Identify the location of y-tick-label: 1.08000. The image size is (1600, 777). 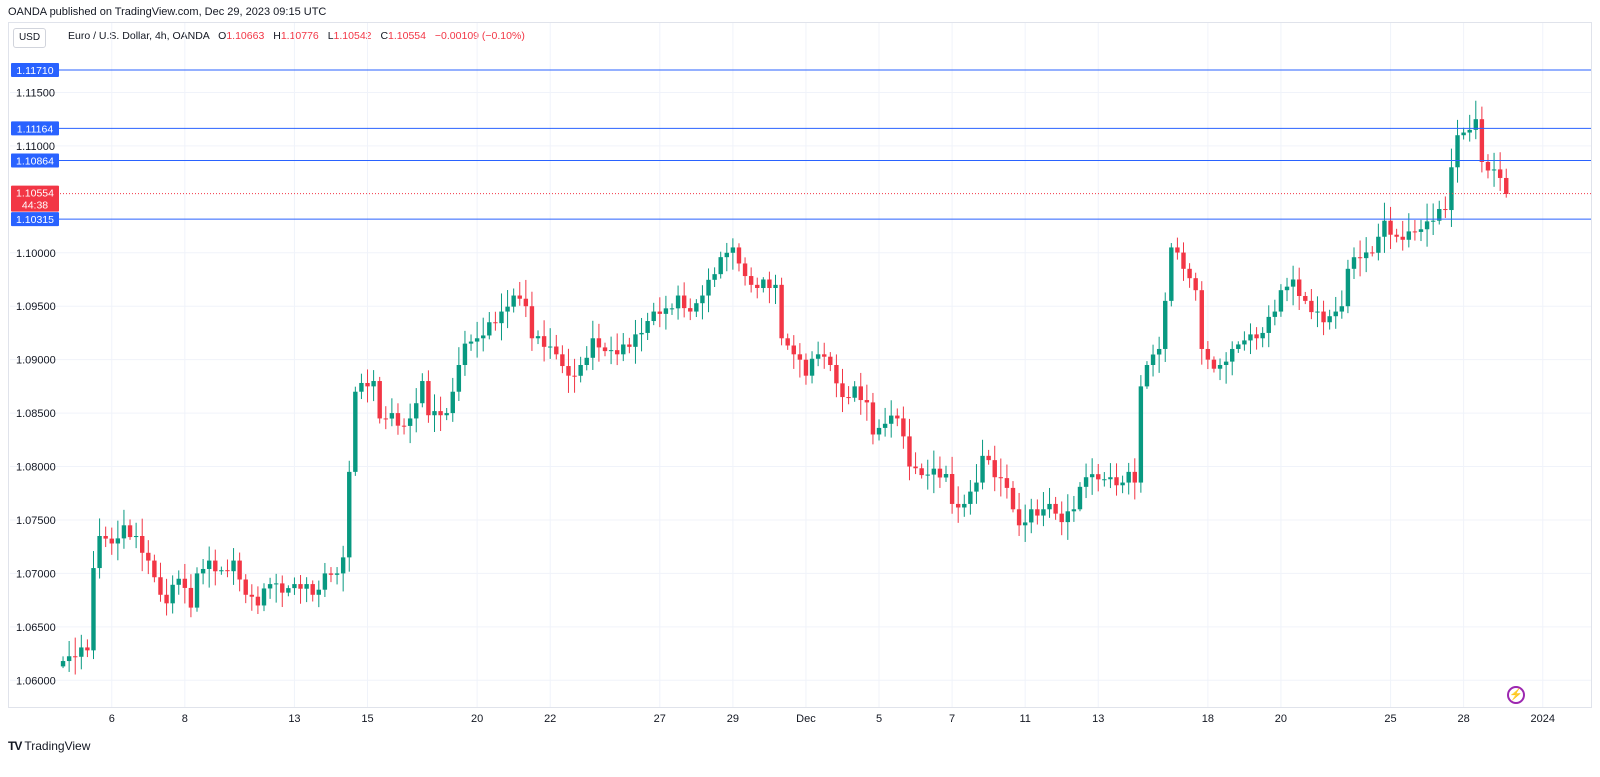
(36, 468).